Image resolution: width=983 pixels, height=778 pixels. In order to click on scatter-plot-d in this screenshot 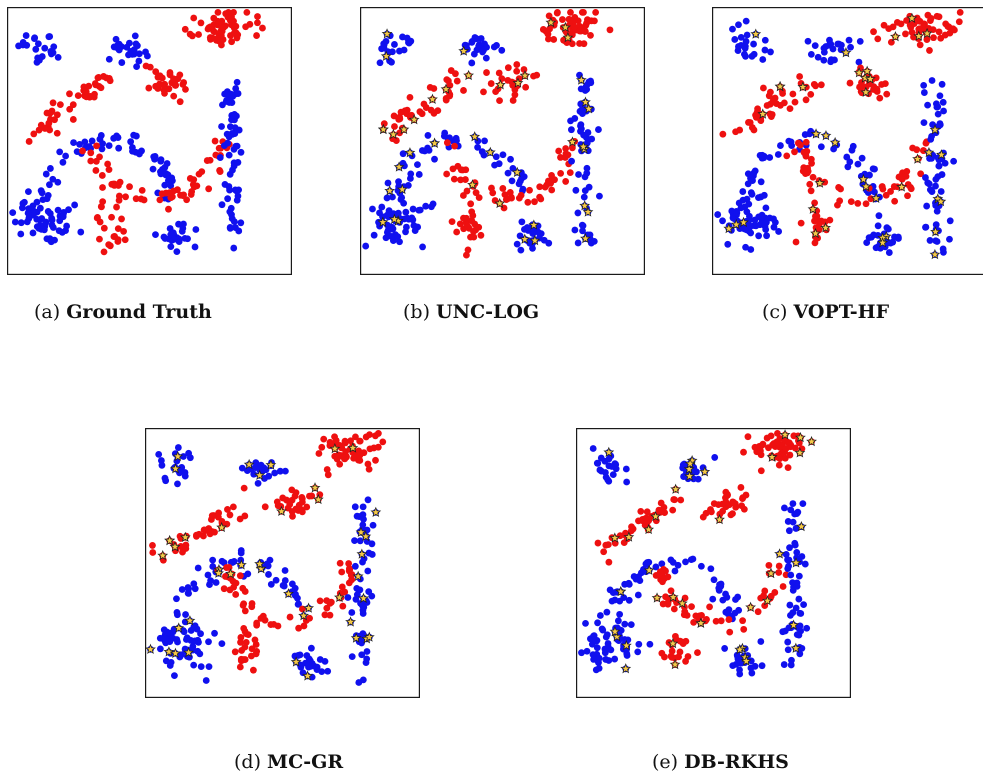, I will do `click(282, 563)`.